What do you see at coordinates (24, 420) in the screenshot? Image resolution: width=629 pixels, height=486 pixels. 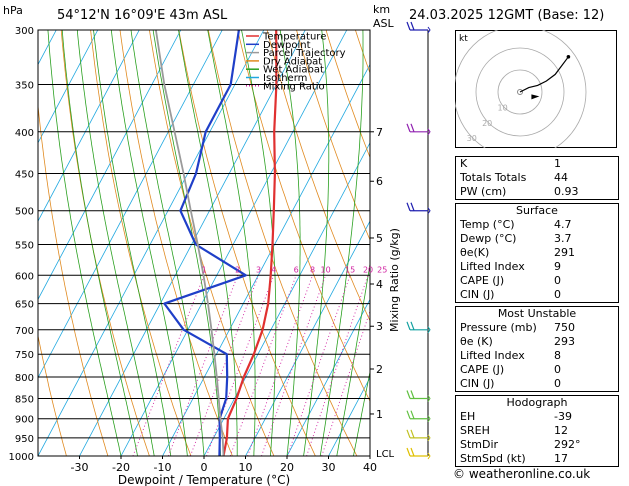 I see `pressure-tick-label: 900` at bounding box center [24, 420].